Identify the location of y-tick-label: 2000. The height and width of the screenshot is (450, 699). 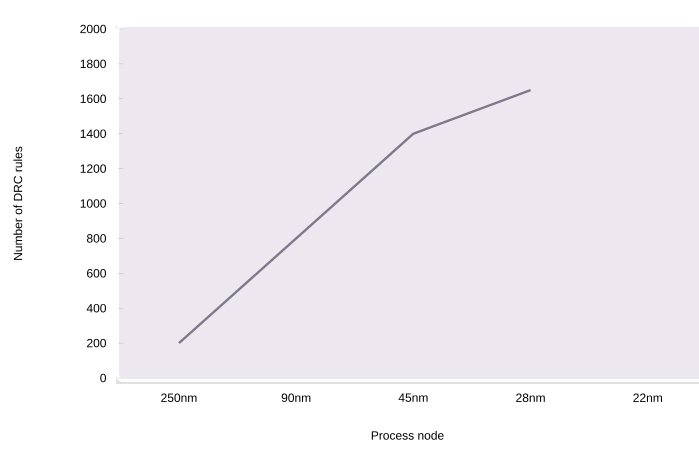
(93, 29).